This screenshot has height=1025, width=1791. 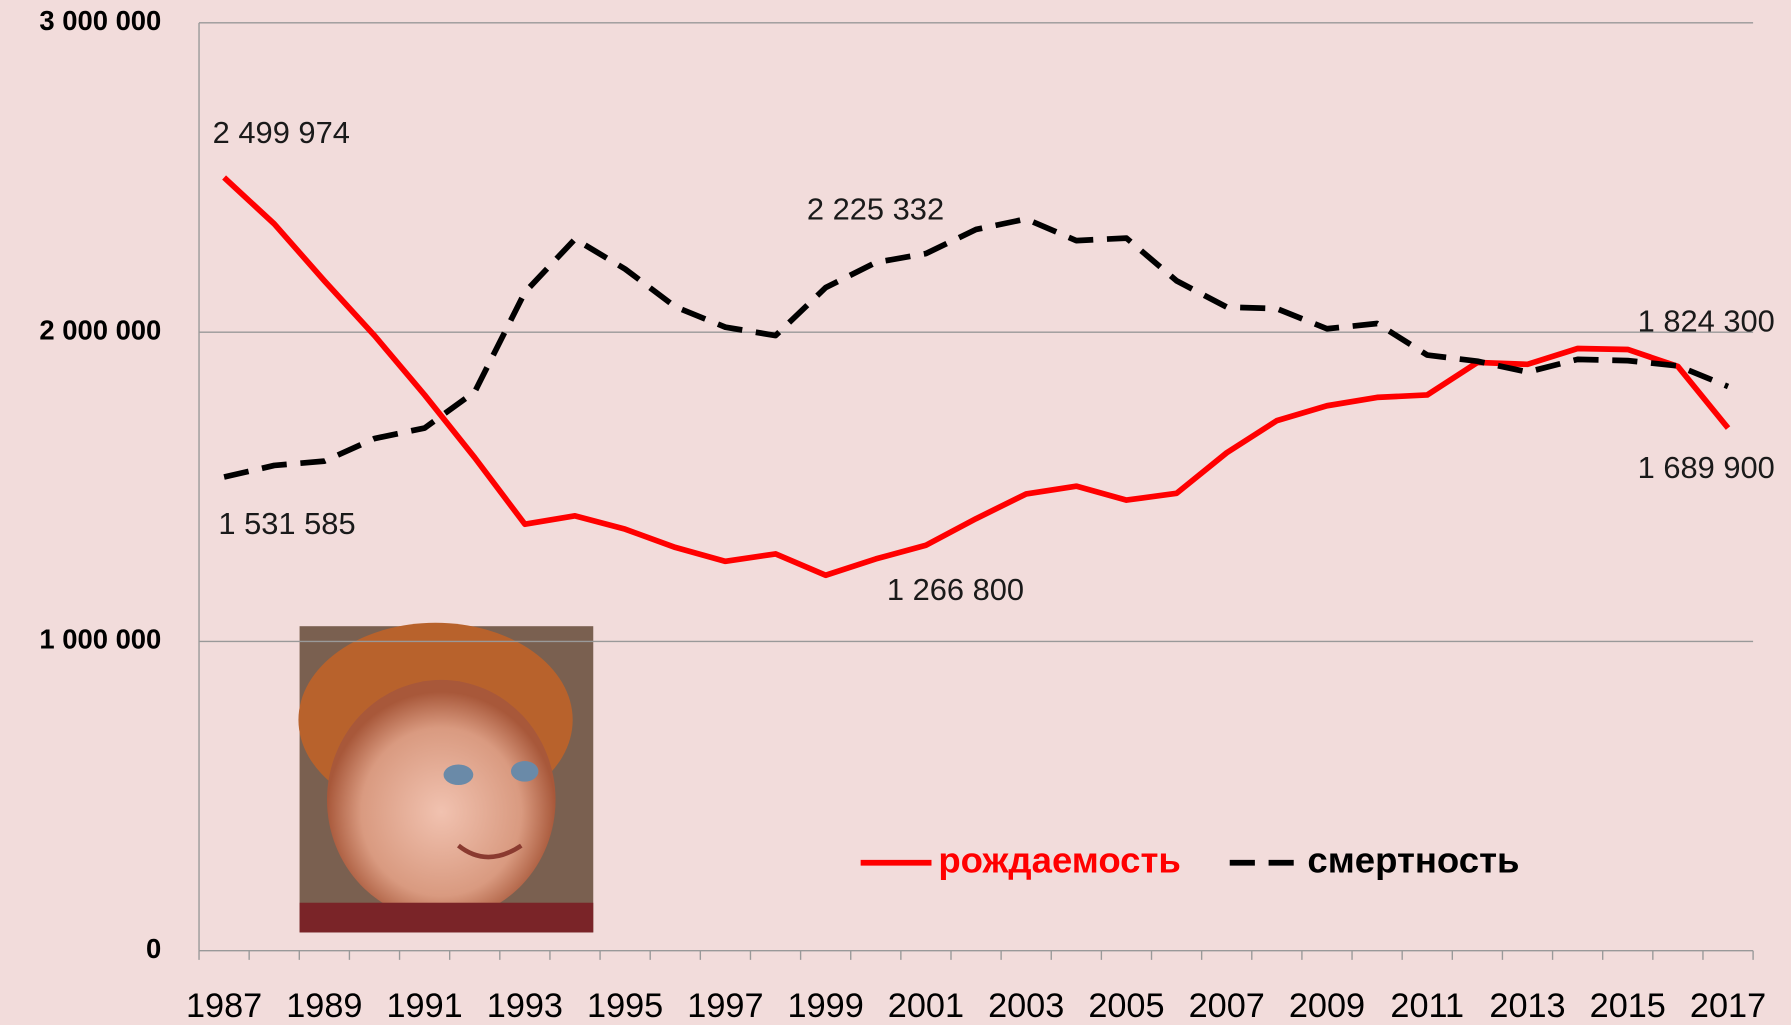 What do you see at coordinates (1059, 859) in the screenshot?
I see `legend-label: рождаемость` at bounding box center [1059, 859].